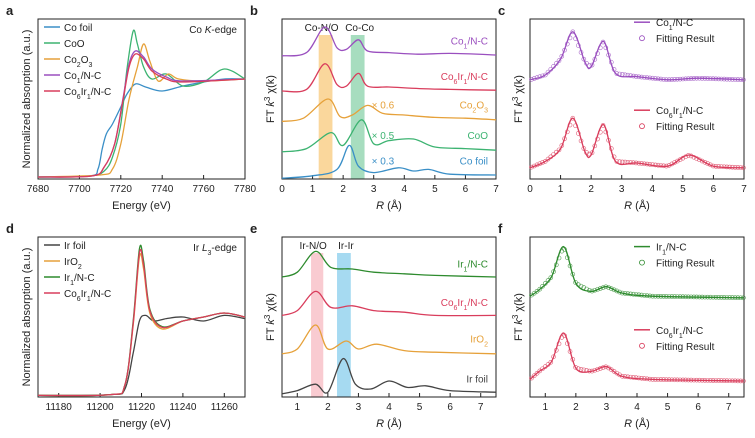  What do you see at coordinates (313, 246) in the screenshot?
I see `band-label: Ir-N/O` at bounding box center [313, 246].